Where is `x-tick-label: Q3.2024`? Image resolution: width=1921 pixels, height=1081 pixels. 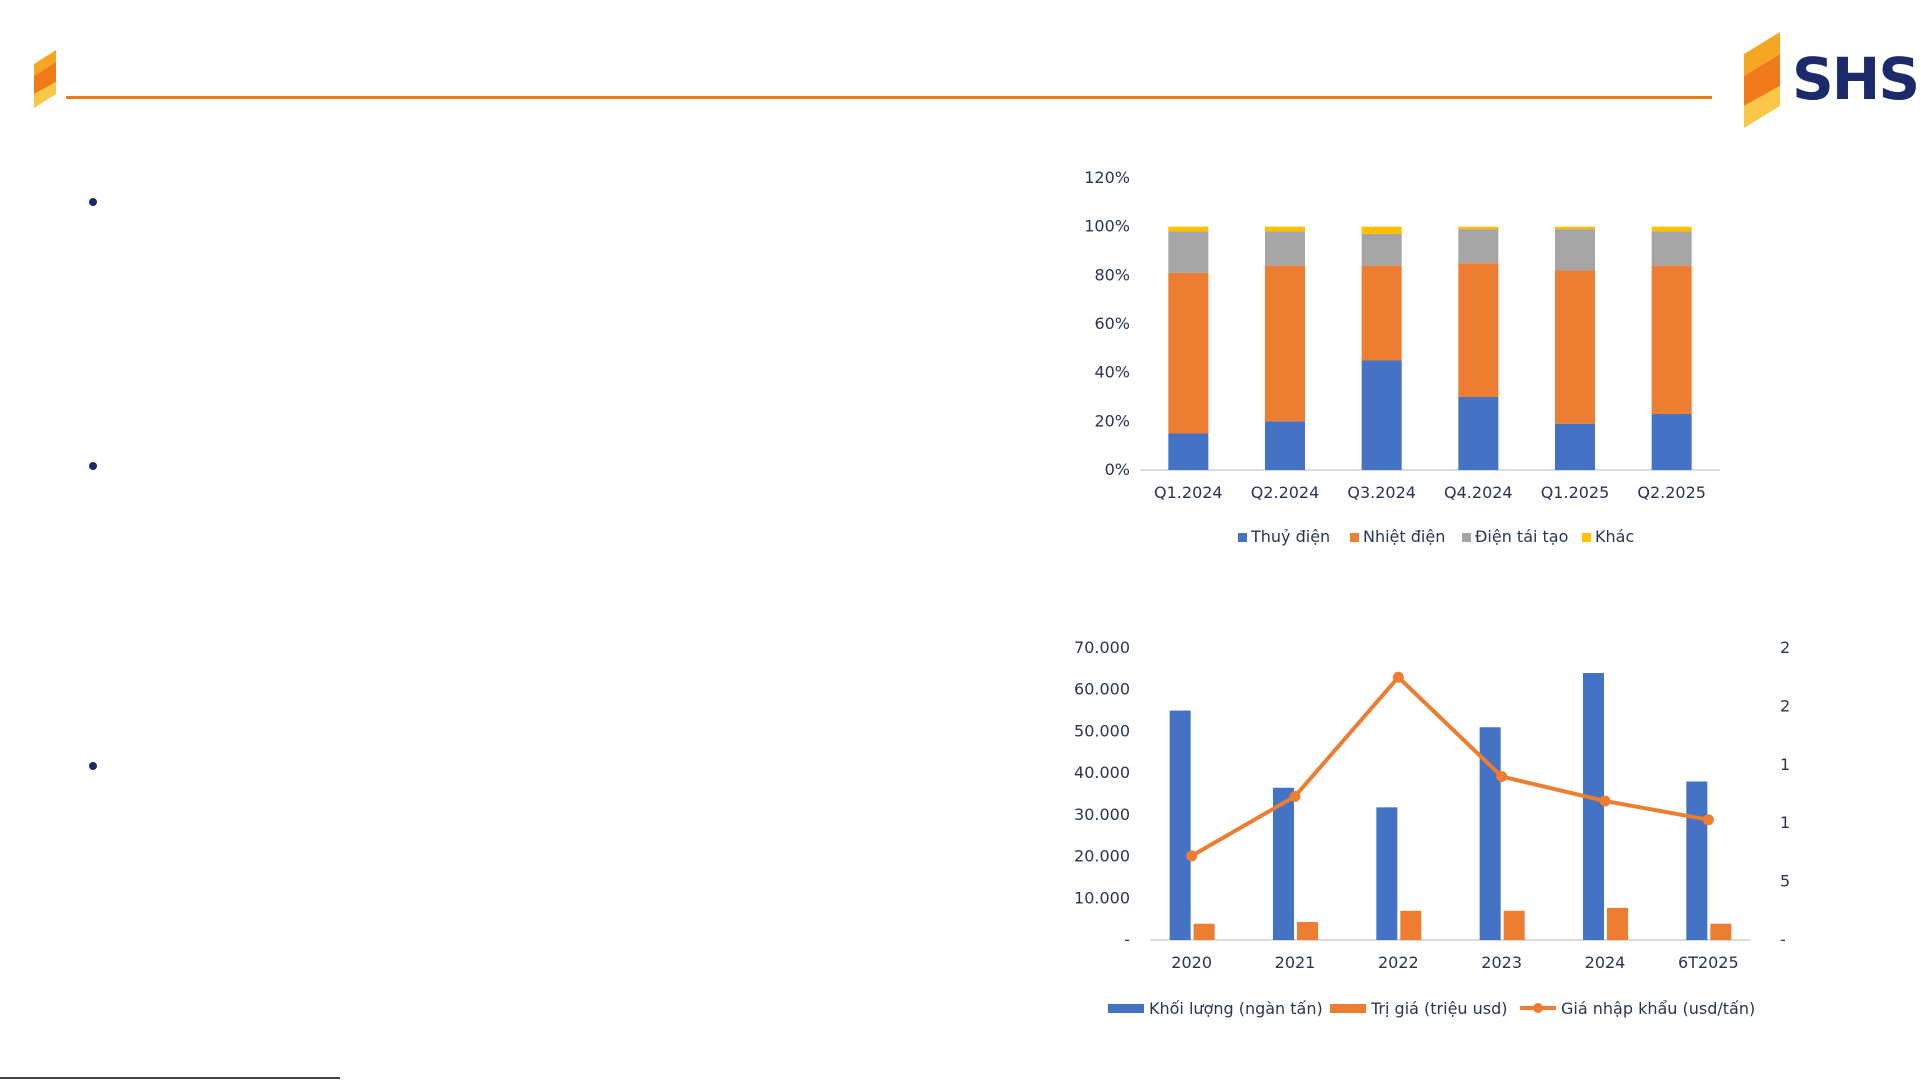 x-tick-label: Q3.2024 is located at coordinates (1381, 492).